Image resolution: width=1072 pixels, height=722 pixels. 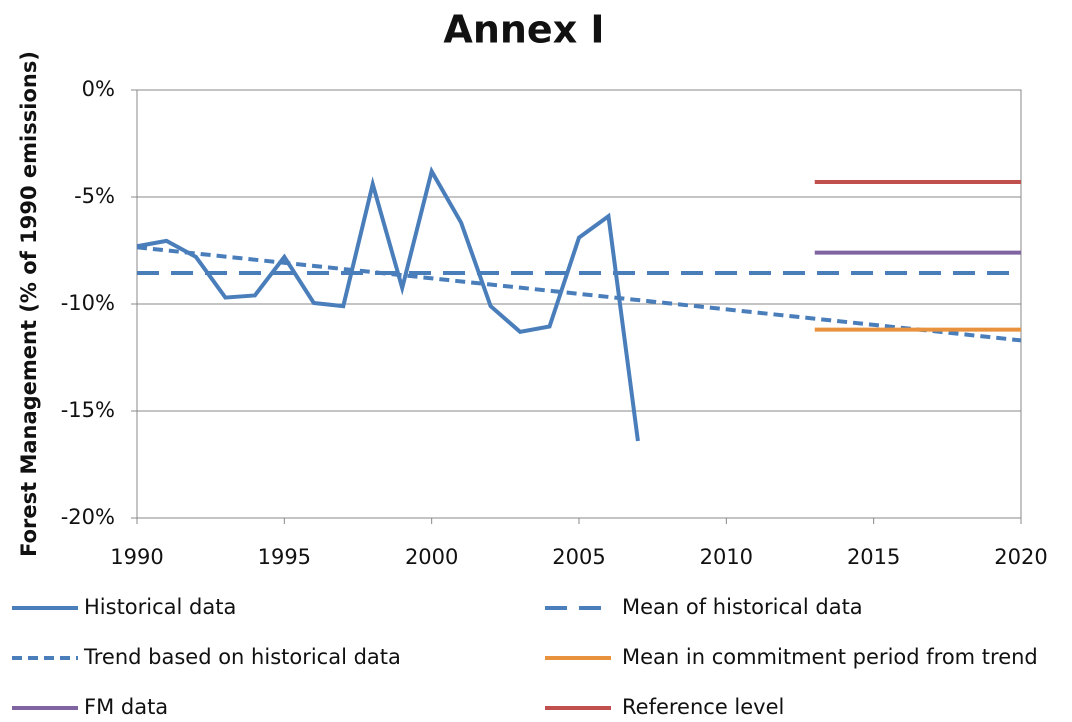 I want to click on y-tick-label: 0%, so click(x=98, y=89).